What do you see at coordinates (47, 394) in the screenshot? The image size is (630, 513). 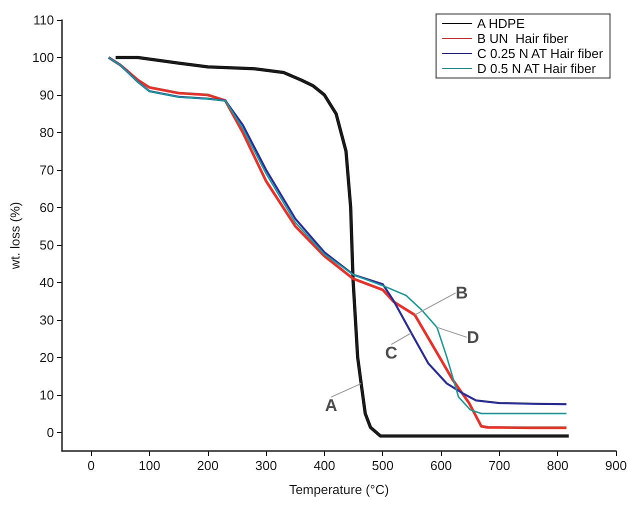 I see `y-tick-label: 10` at bounding box center [47, 394].